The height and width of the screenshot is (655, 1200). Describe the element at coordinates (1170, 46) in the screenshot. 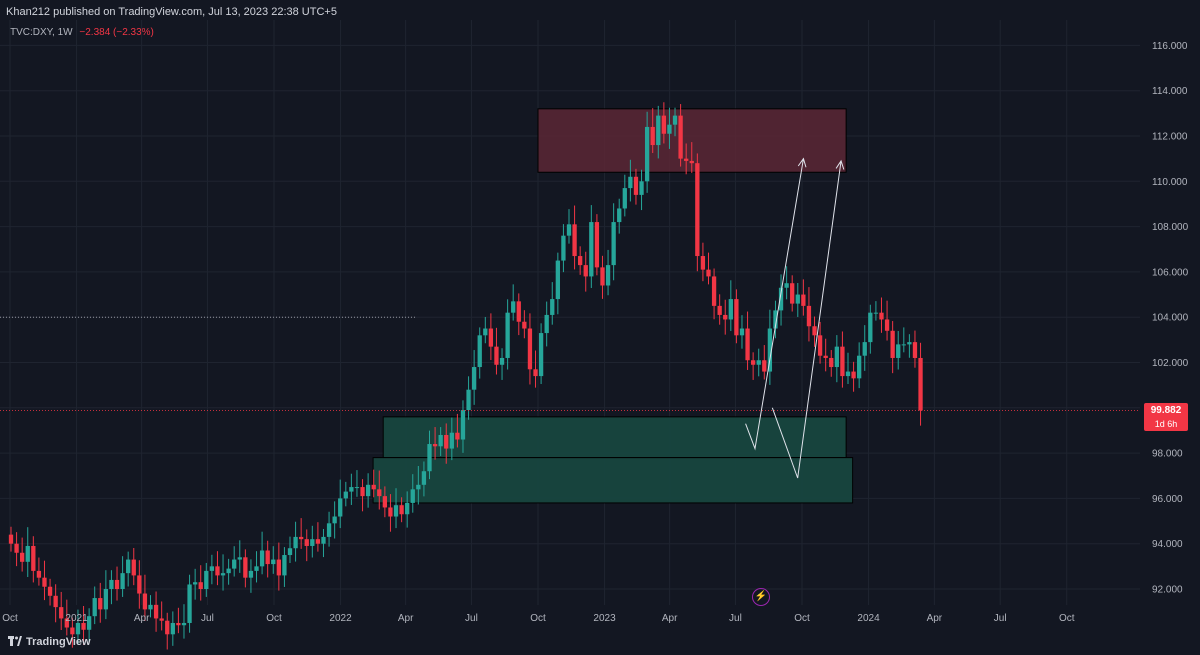

I see `y-tick-label: 116.000` at that location.